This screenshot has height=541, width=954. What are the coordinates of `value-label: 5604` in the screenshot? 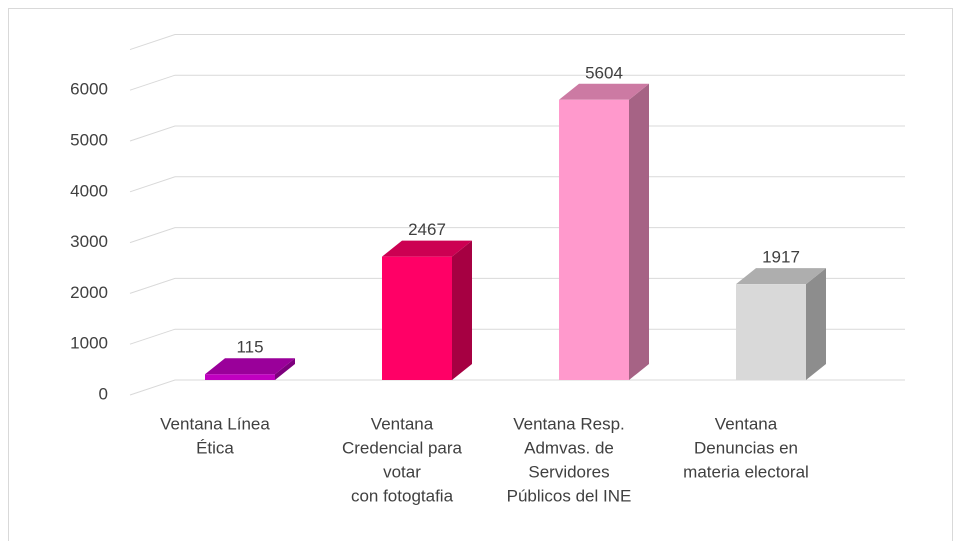 It's located at (604, 72).